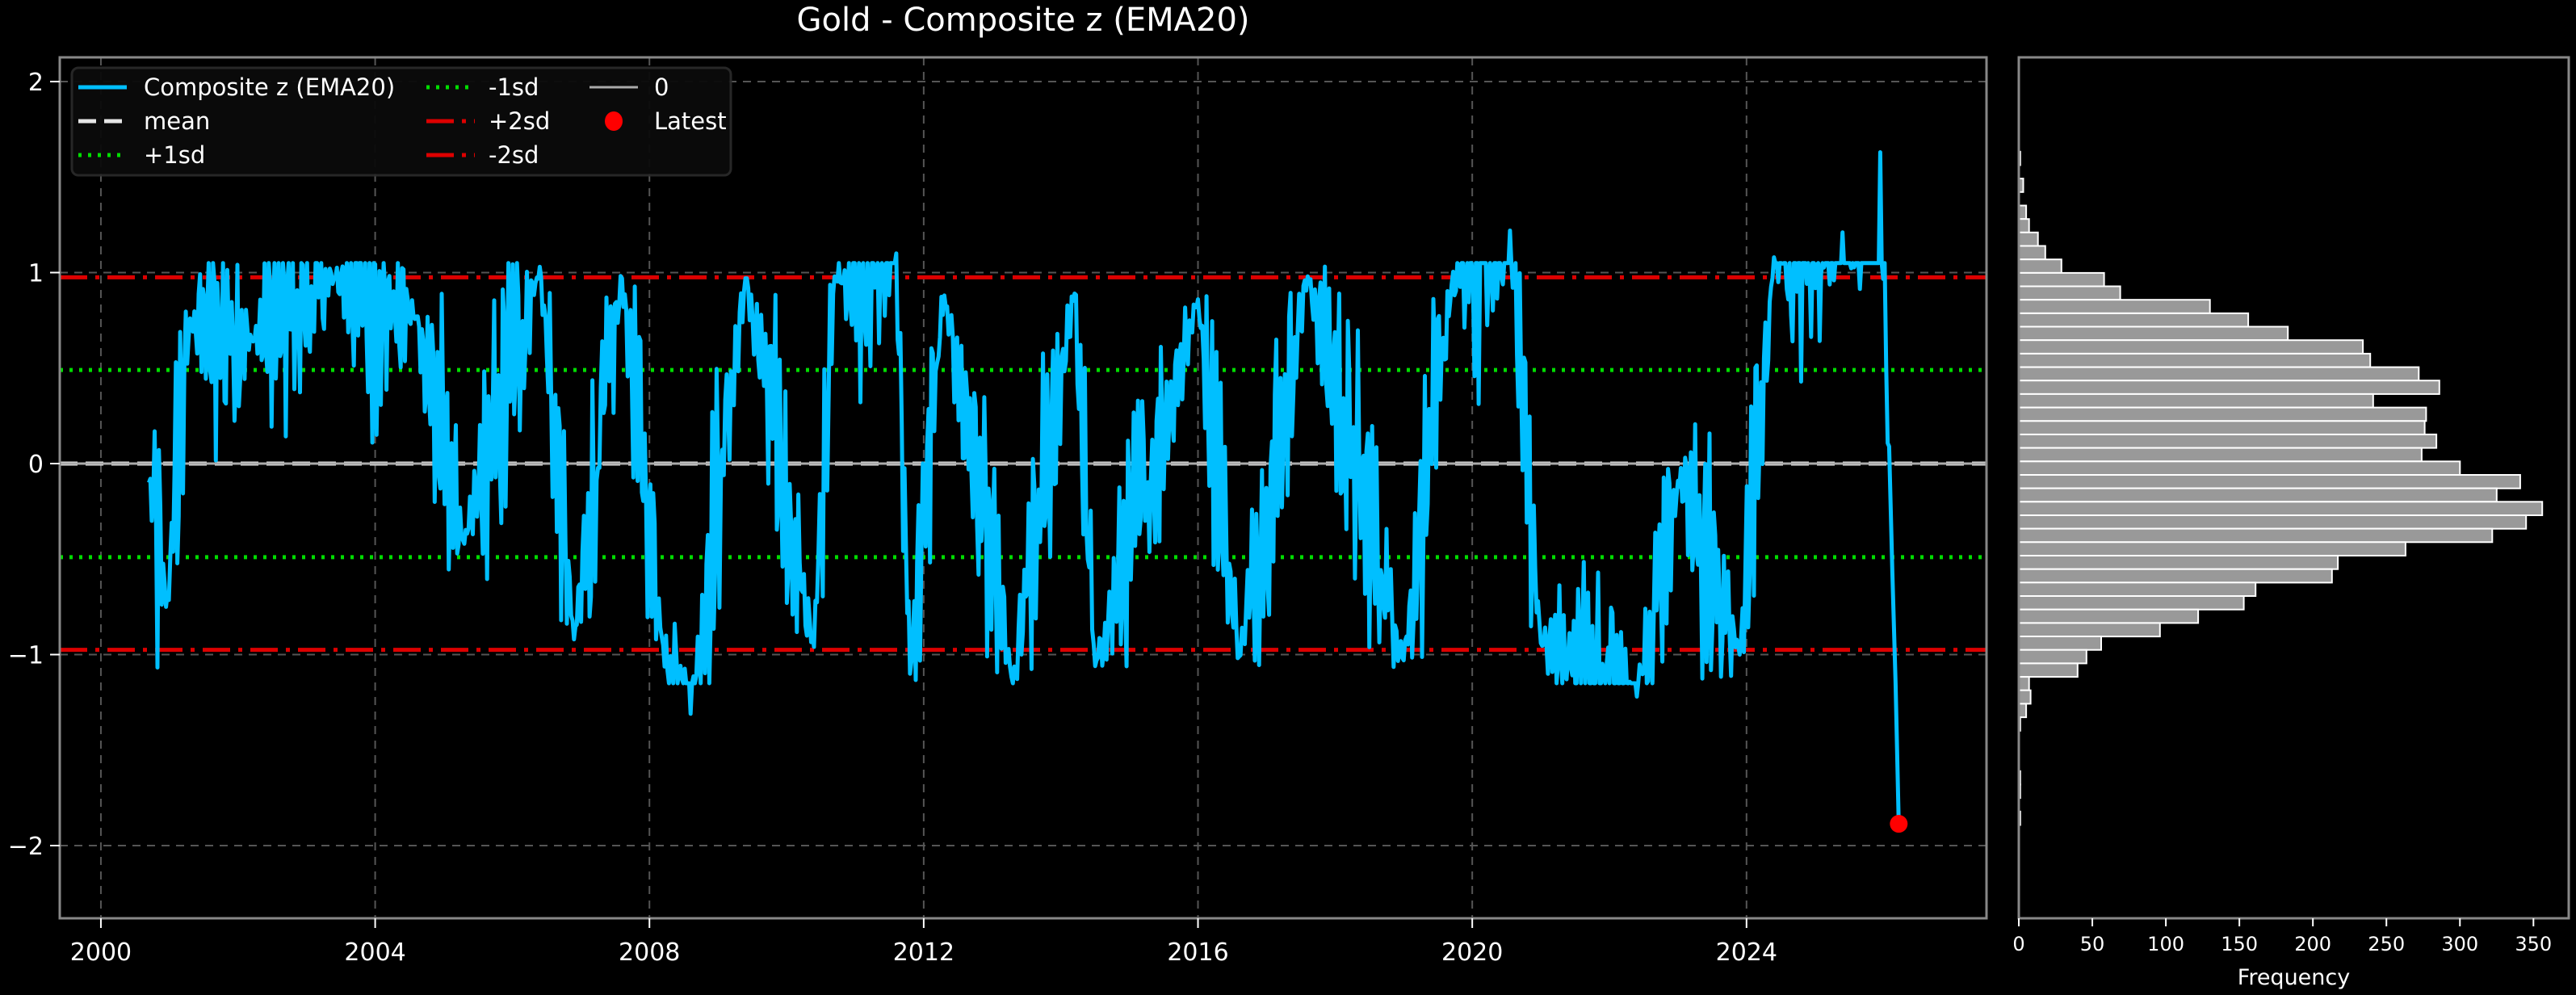 The height and width of the screenshot is (995, 2576). Describe the element at coordinates (177, 121) in the screenshot. I see `legend-label: mean` at that location.